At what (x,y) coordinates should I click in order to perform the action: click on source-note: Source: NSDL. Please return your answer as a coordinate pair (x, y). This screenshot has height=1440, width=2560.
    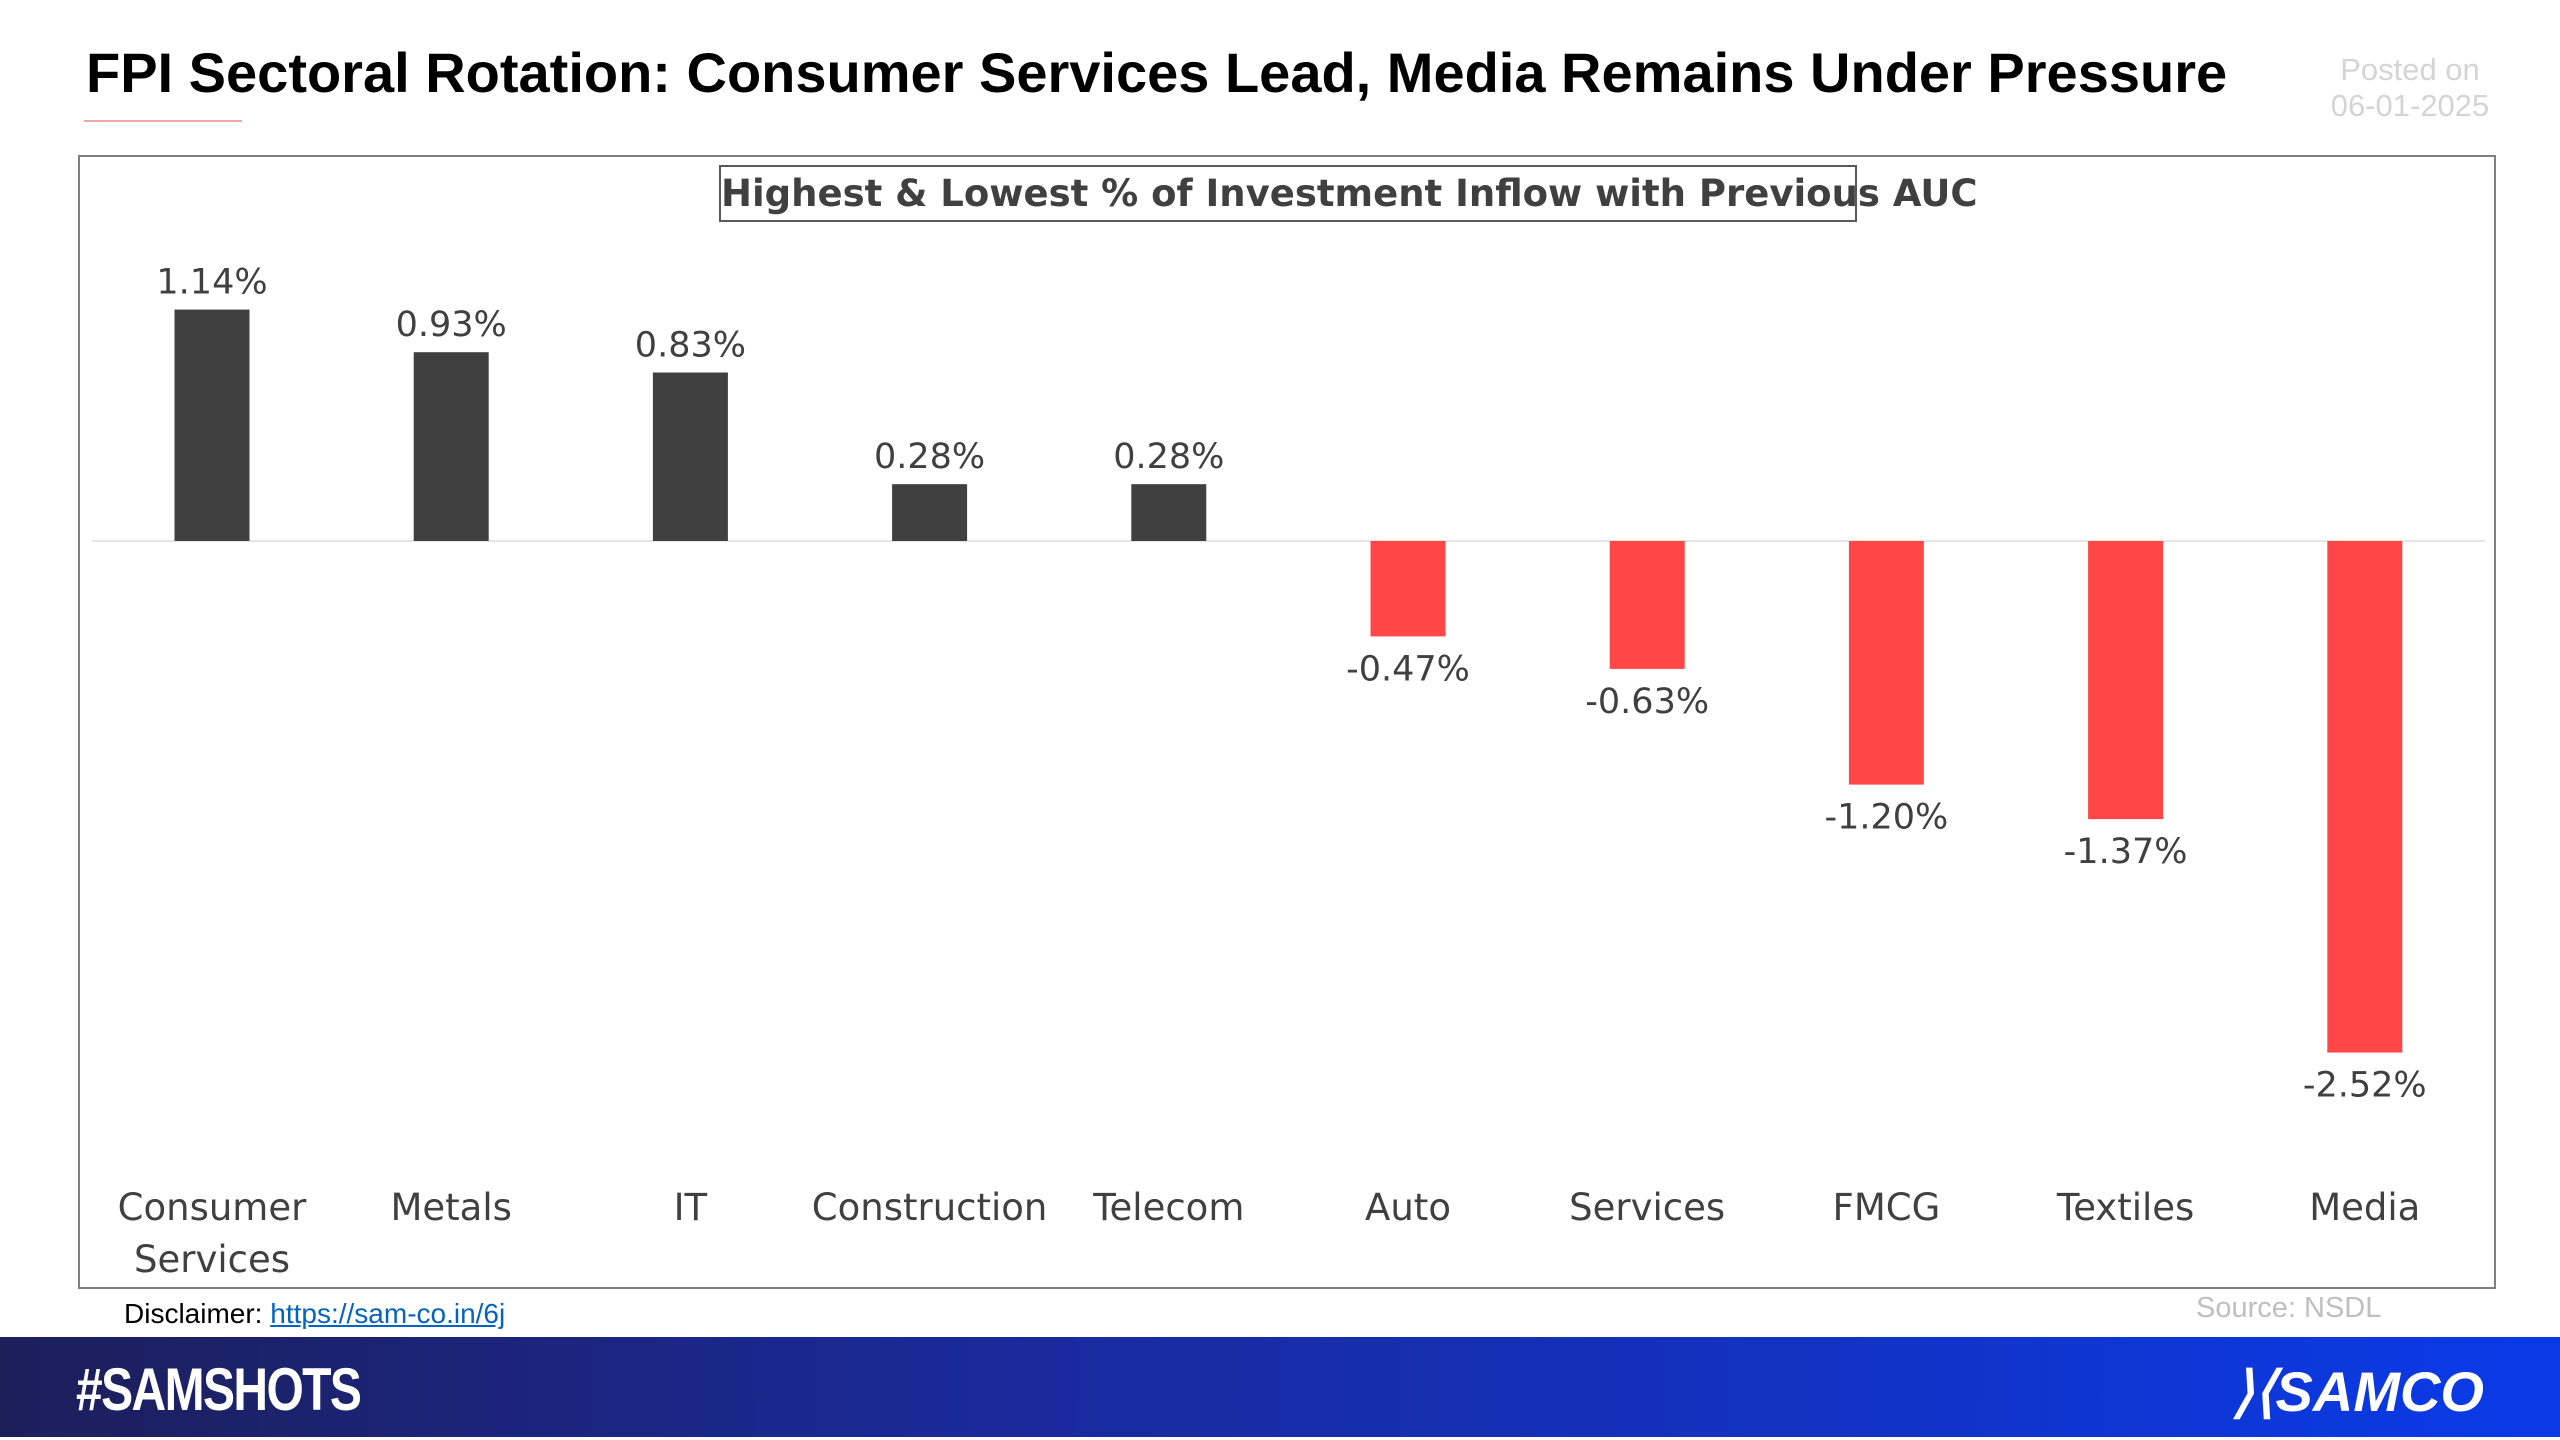
    Looking at the image, I should click on (2289, 1308).